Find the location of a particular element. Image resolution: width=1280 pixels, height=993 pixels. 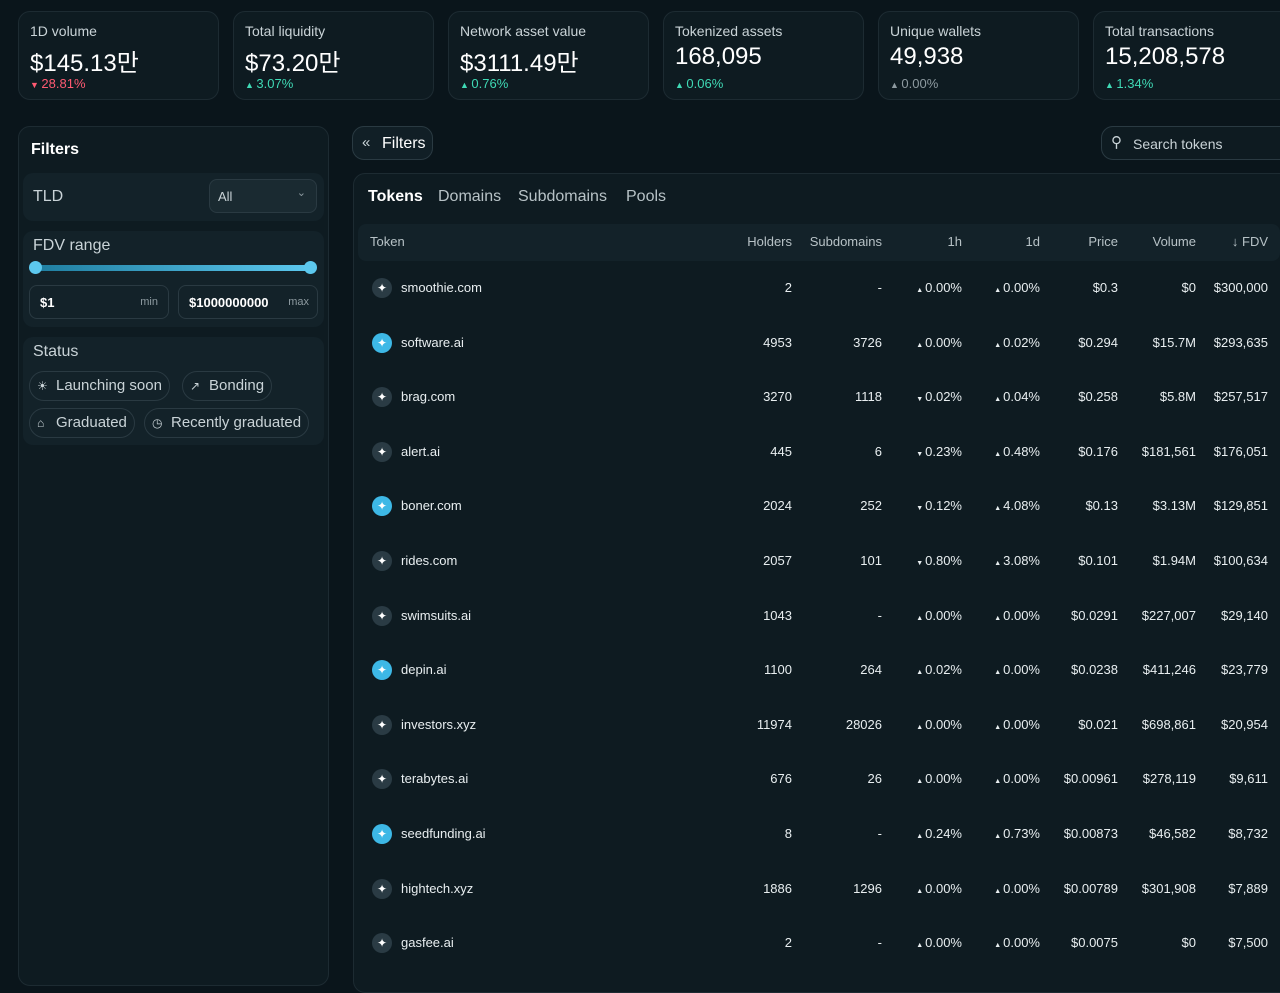

toggle-icon: « is located at coordinates (366, 142).